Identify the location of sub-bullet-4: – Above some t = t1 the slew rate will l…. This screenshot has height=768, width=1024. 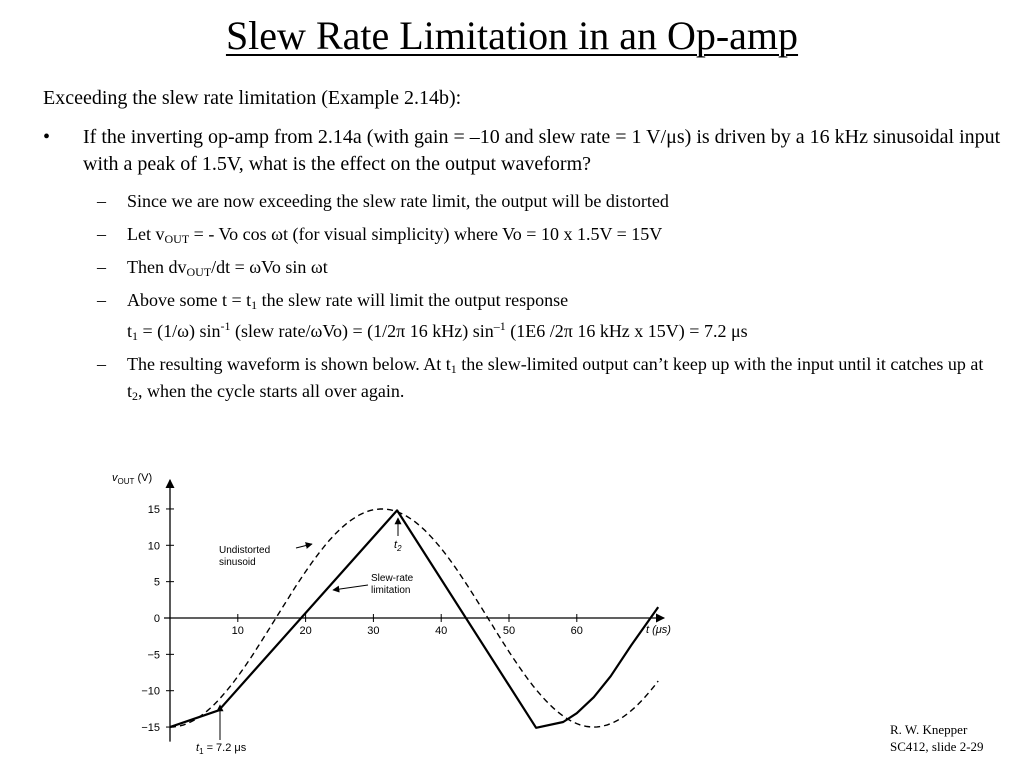
(547, 300).